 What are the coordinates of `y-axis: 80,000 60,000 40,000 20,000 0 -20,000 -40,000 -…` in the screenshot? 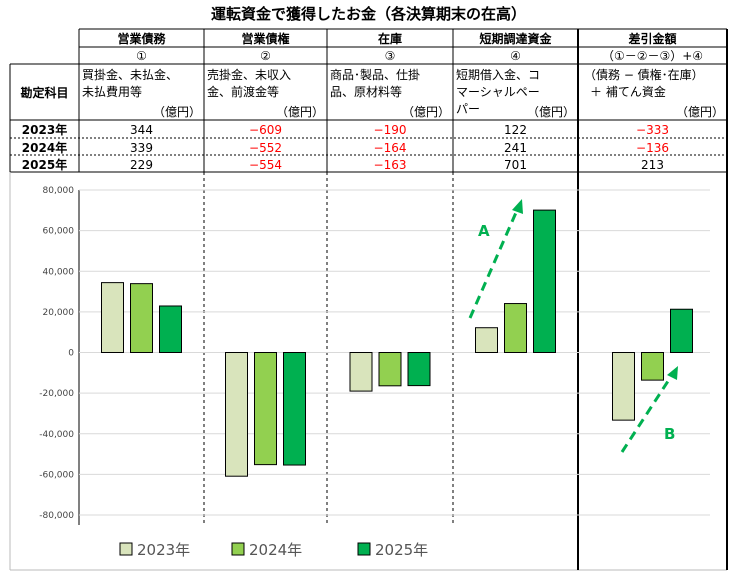 It's located at (56, 353).